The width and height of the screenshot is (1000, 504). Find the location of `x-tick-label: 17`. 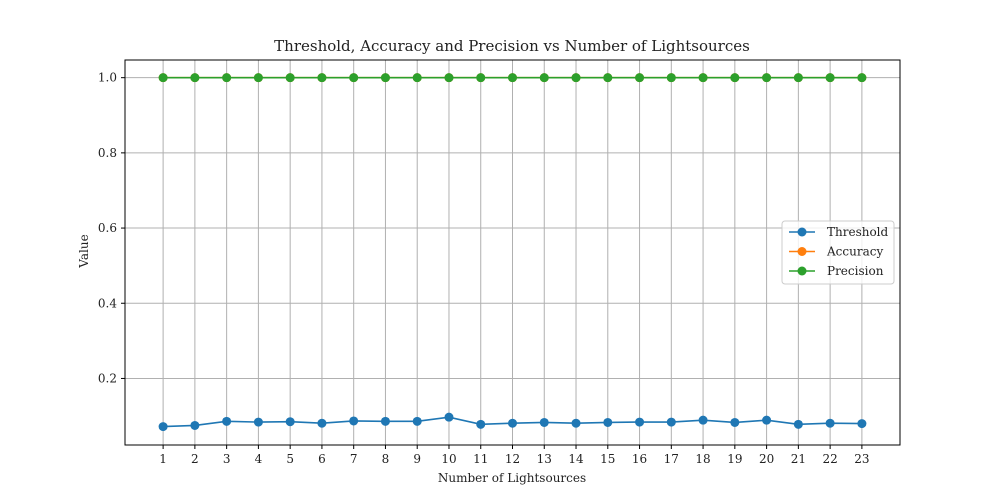

x-tick-label: 17 is located at coordinates (671, 459).